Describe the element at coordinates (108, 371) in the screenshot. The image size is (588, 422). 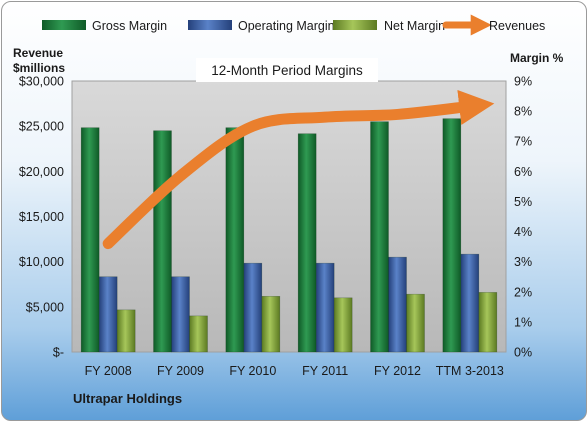
I see `category-label: FY 2008` at that location.